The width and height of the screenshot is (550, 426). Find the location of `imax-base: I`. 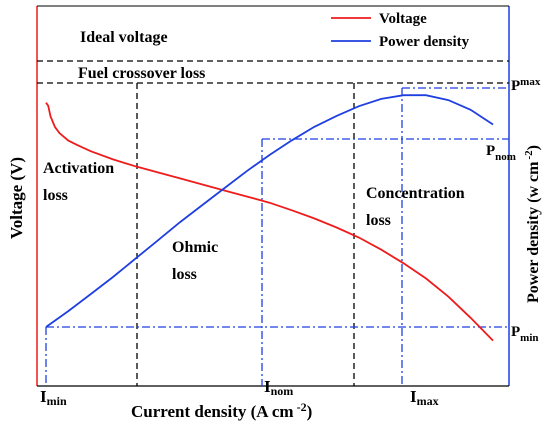

imax-base: I is located at coordinates (413, 396).